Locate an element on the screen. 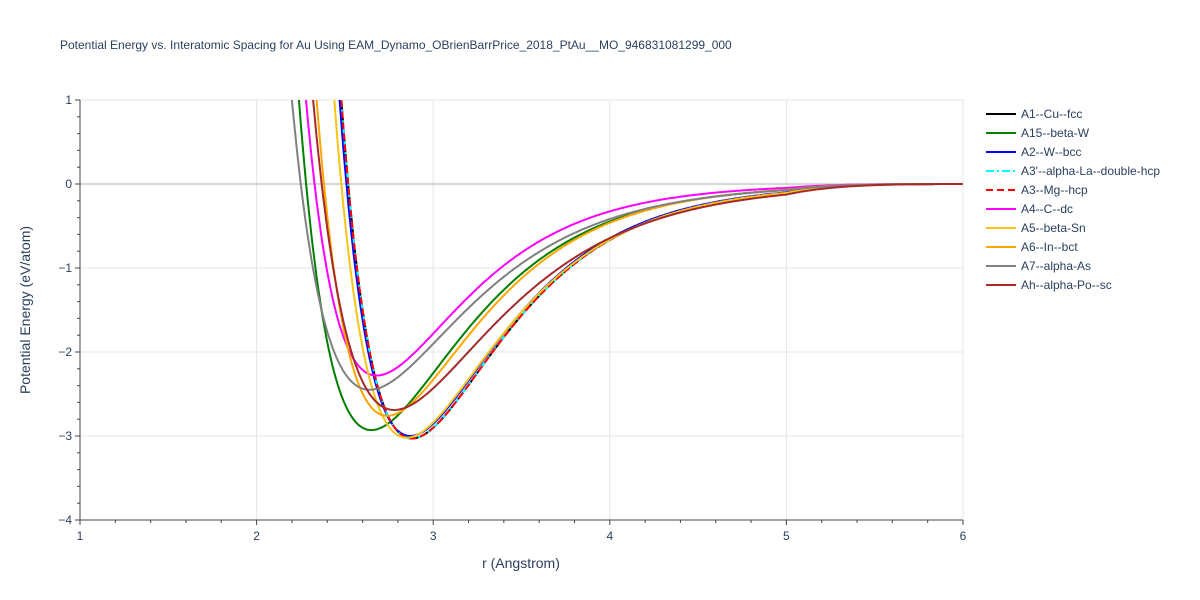 The width and height of the screenshot is (1200, 600). y-tick-label: 0 is located at coordinates (68, 184).